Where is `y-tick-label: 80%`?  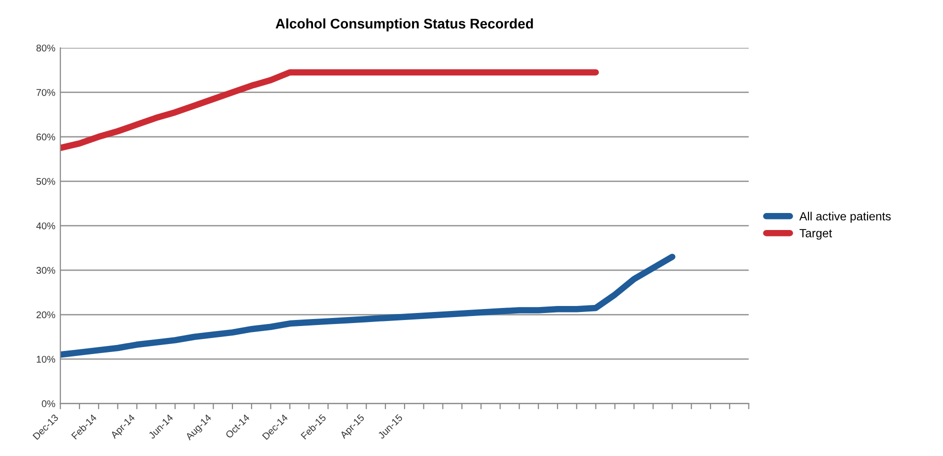
y-tick-label: 80% is located at coordinates (46, 48).